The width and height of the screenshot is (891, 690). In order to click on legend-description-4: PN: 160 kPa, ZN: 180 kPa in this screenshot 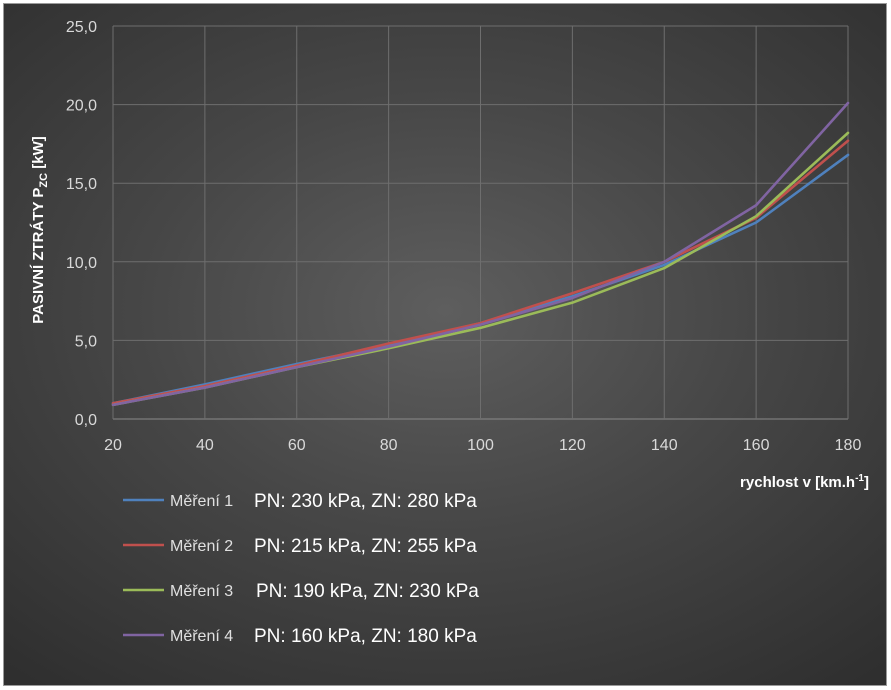, I will do `click(365, 636)`.